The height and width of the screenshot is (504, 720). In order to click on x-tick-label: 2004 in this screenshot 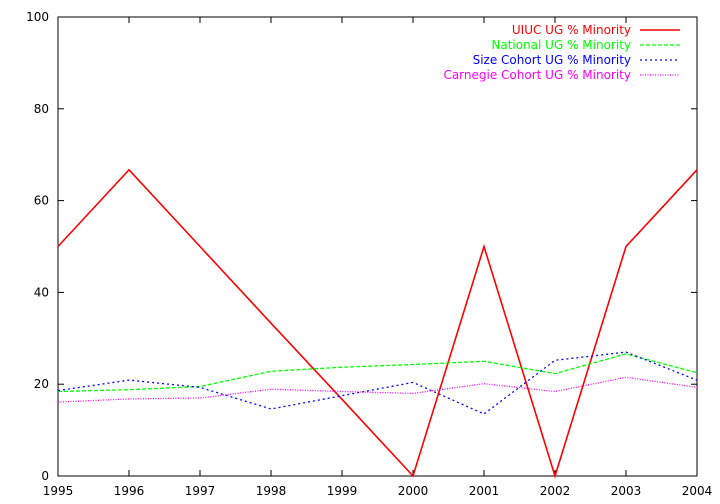, I will do `click(697, 491)`.